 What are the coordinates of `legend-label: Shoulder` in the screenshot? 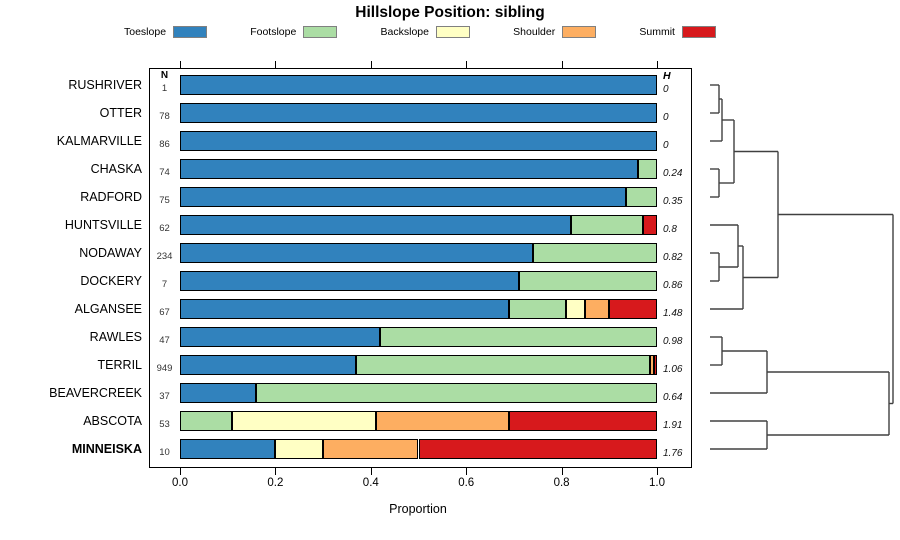 It's located at (534, 32).